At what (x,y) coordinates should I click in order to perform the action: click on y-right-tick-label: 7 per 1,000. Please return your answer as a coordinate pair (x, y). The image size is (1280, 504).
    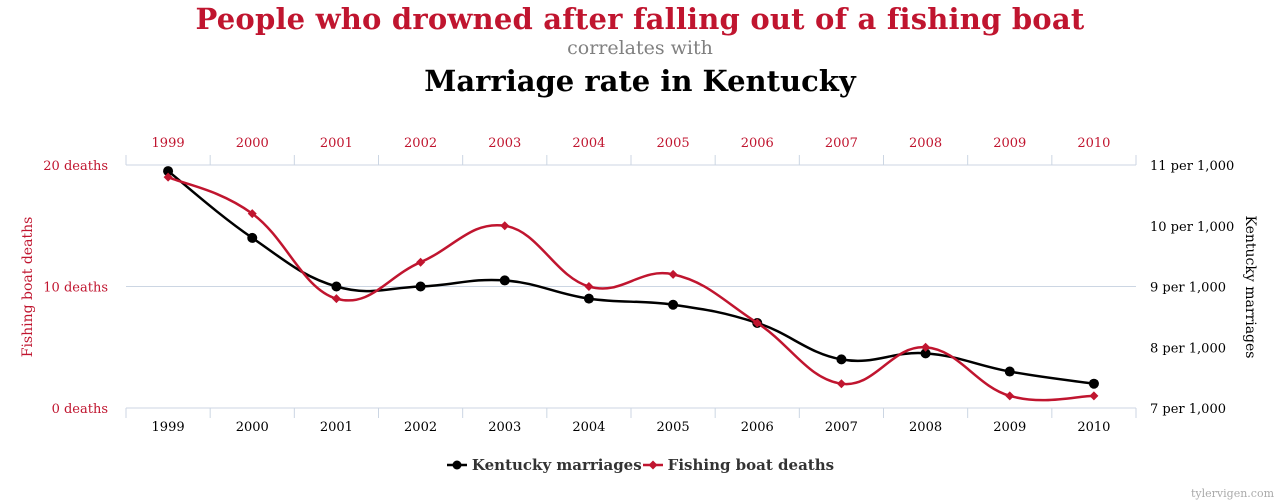
    Looking at the image, I should click on (1188, 409).